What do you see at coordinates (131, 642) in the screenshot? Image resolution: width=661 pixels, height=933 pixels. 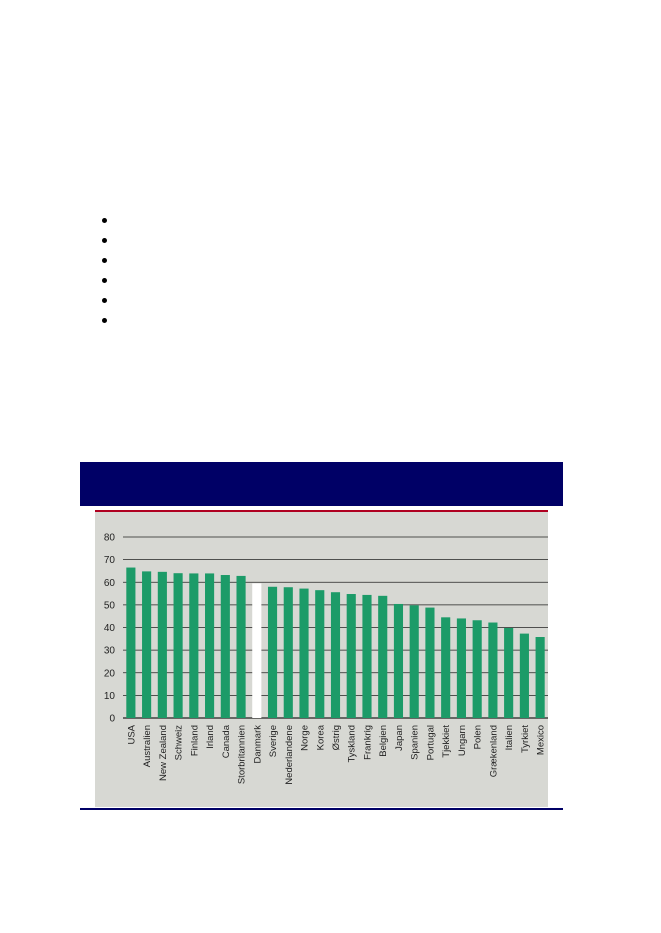 I see `bar-usa` at bounding box center [131, 642].